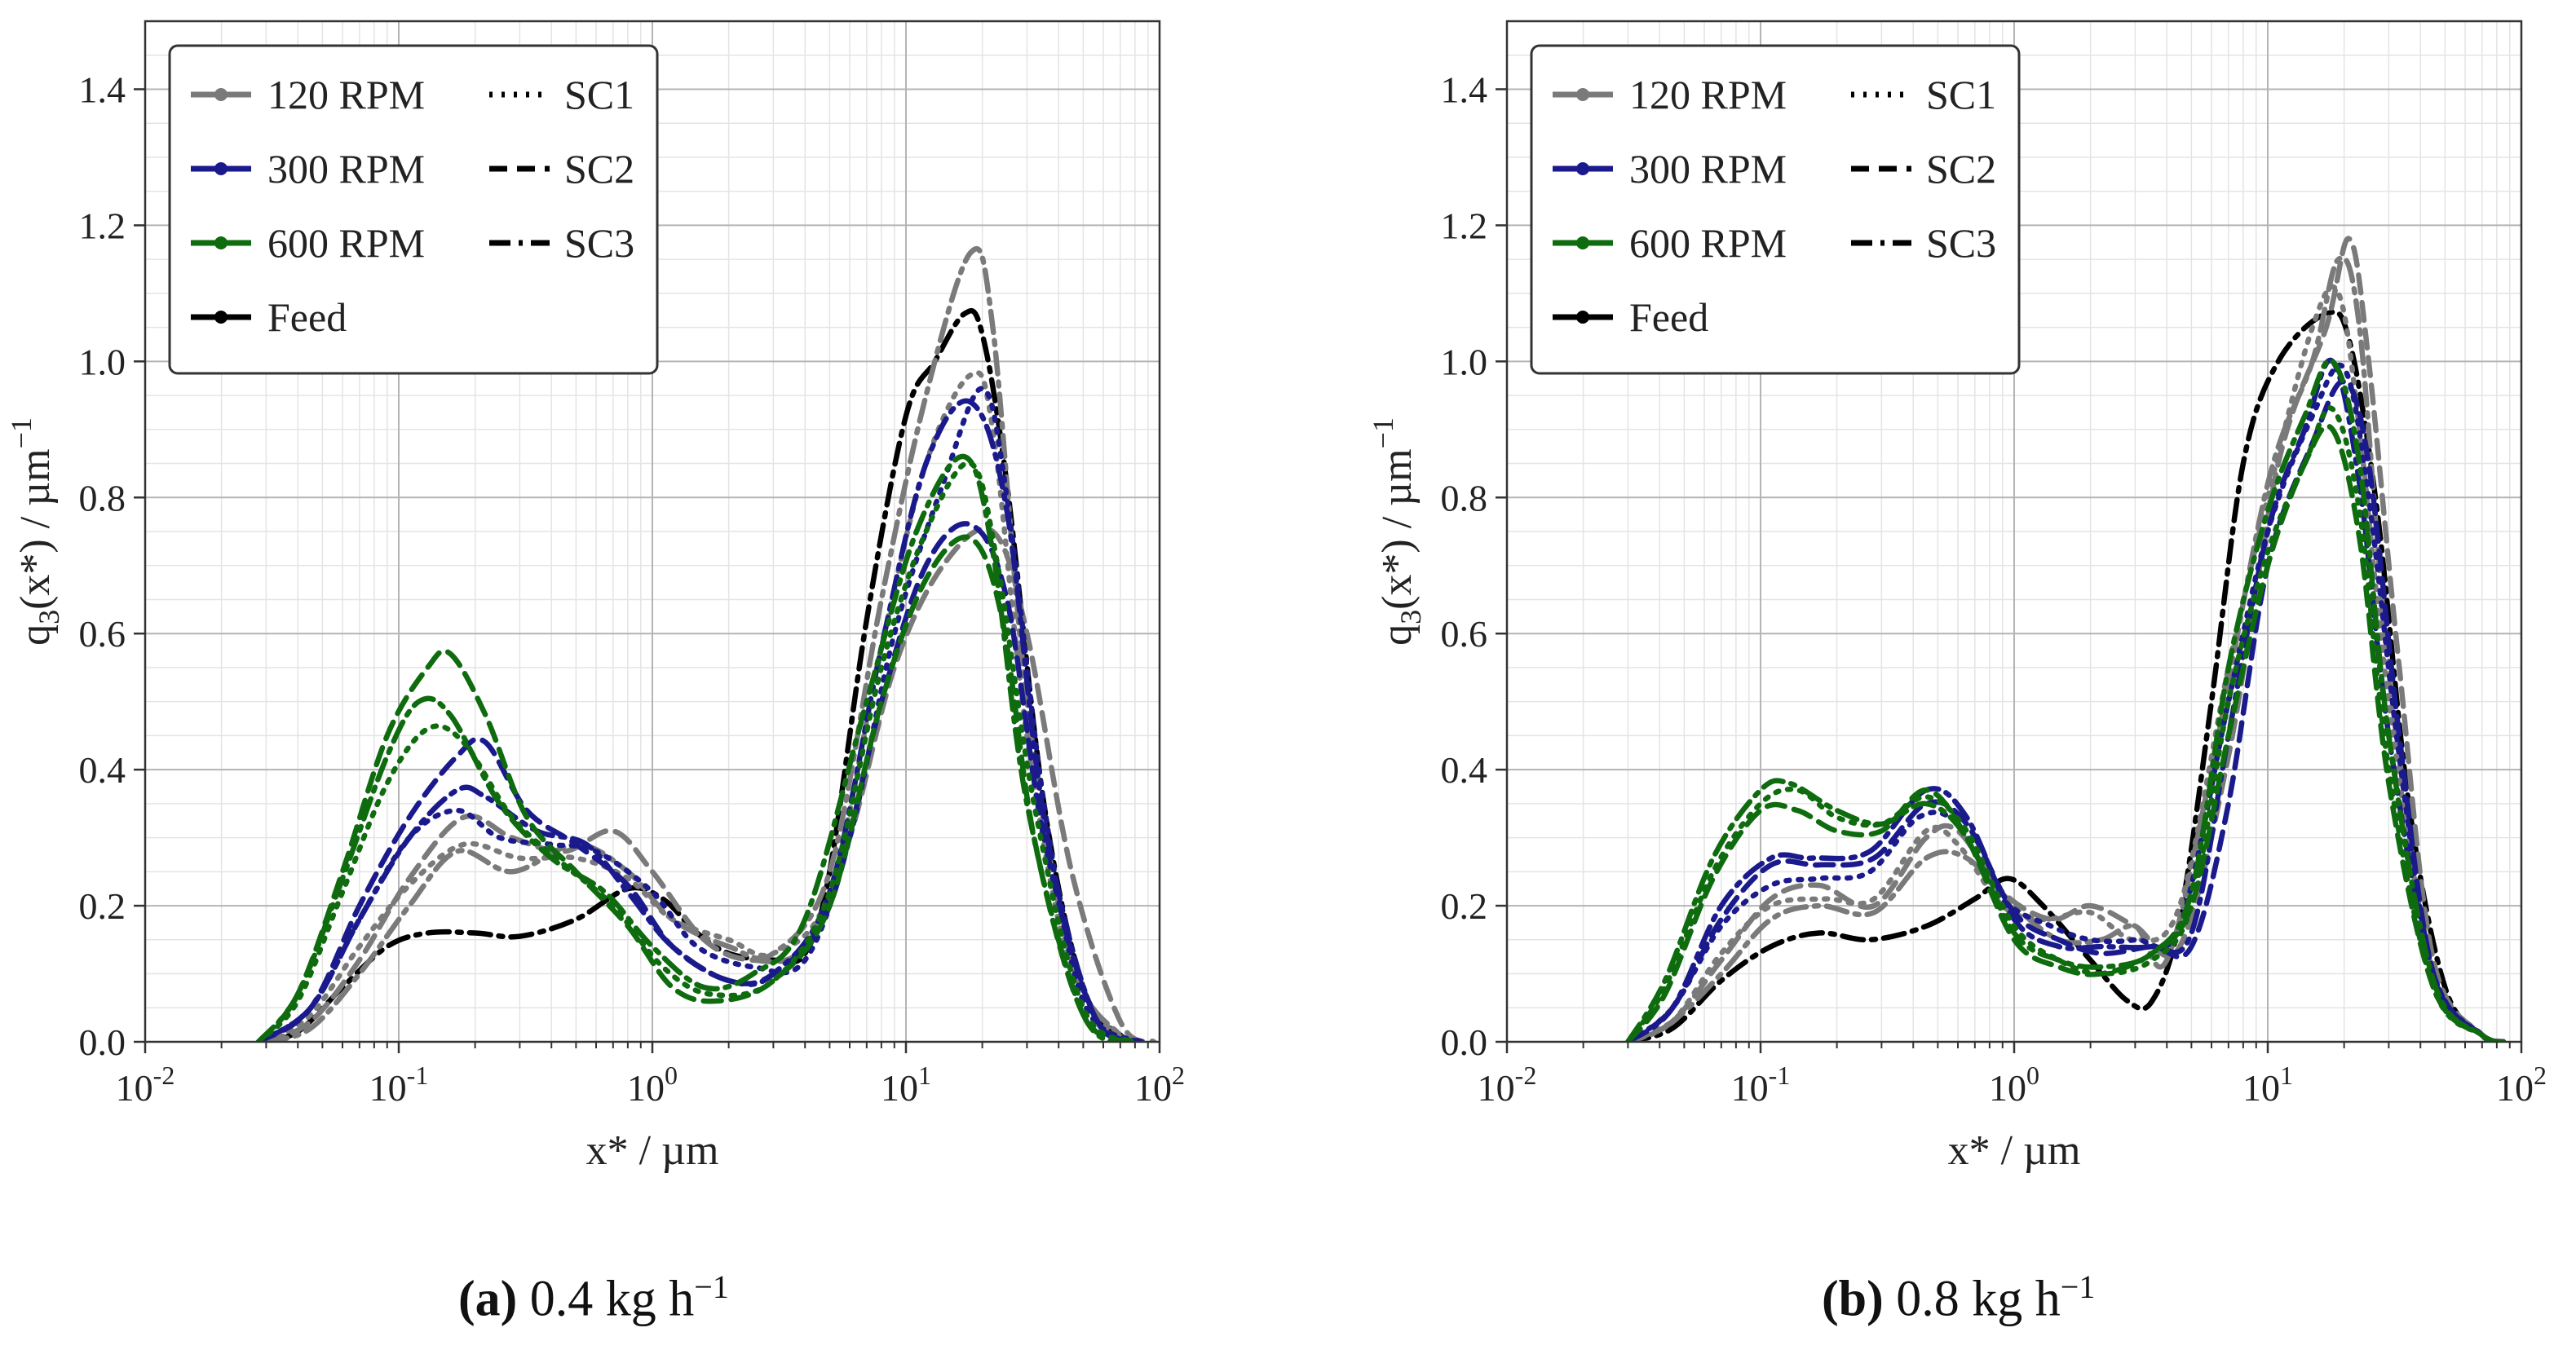 This screenshot has width=2576, height=1363. Describe the element at coordinates (696, 751) in the screenshot. I see `p0-series-600-rpm-sc1` at that location.